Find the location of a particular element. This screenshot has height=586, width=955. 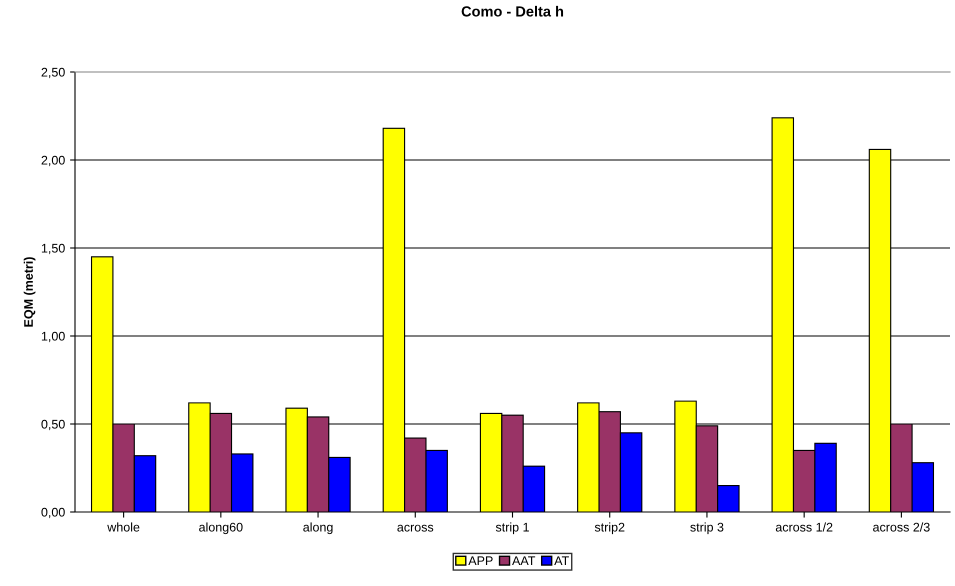

legend-label: AAT is located at coordinates (524, 561).